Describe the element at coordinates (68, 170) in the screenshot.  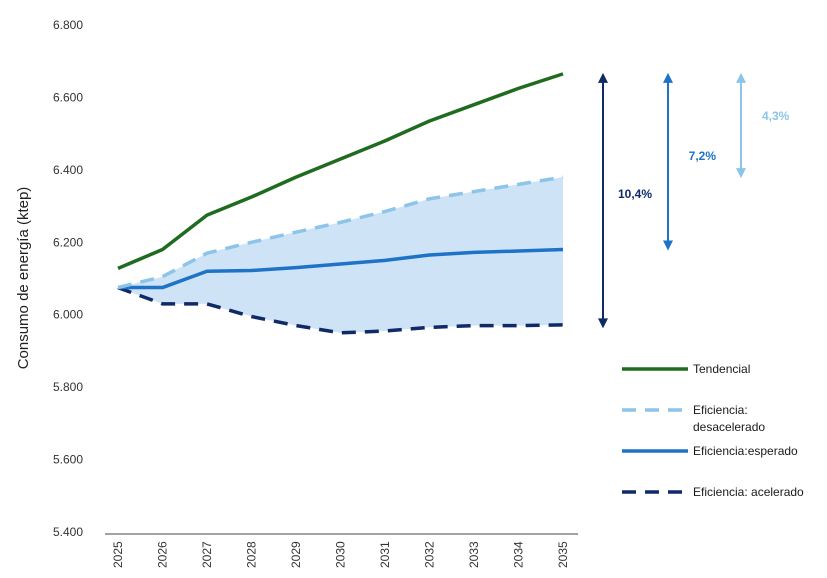
I see `y-tick-label: 6.400` at that location.